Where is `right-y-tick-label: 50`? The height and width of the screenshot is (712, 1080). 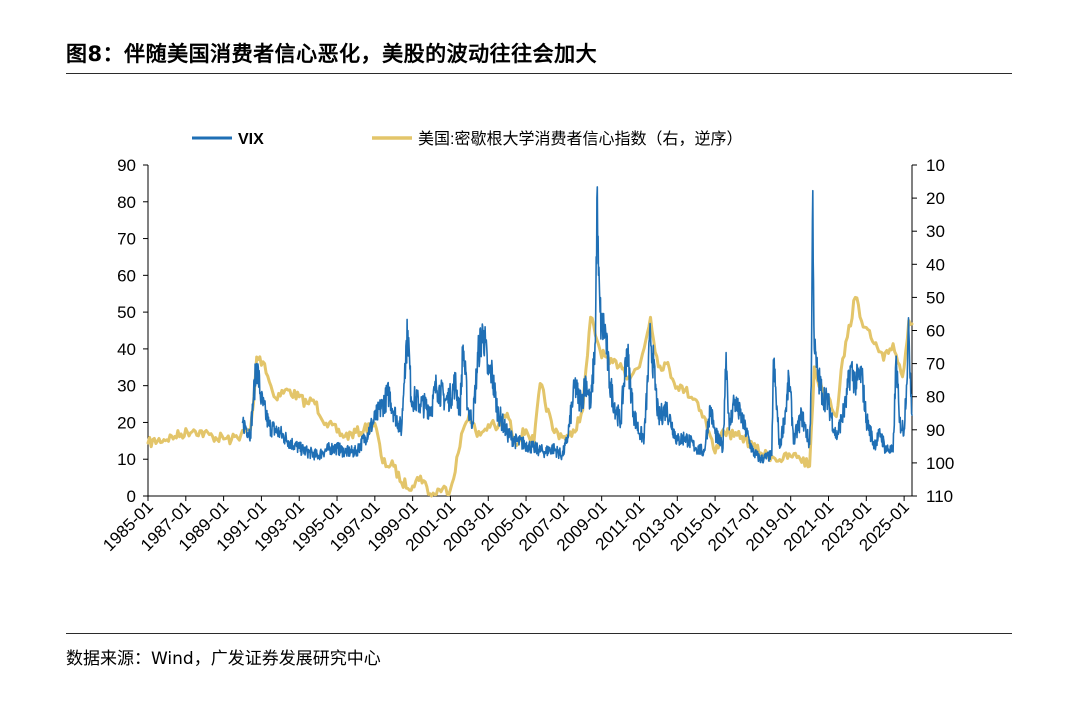 right-y-tick-label: 50 is located at coordinates (935, 297).